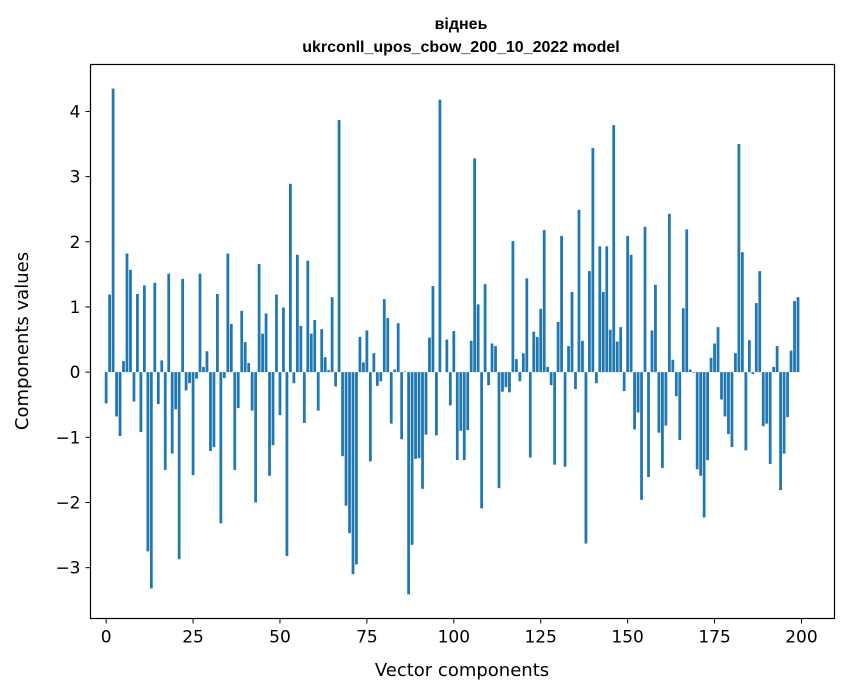  Describe the element at coordinates (22, 341) in the screenshot. I see `y-axis-label: Components values` at that location.